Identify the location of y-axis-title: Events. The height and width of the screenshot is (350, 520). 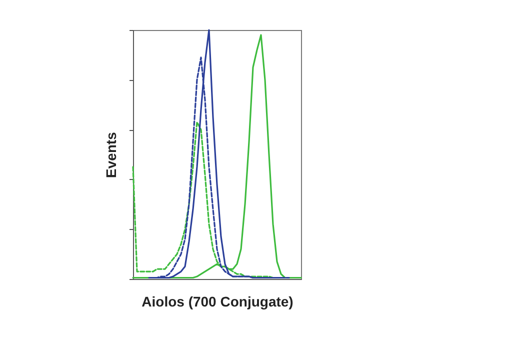
(111, 155).